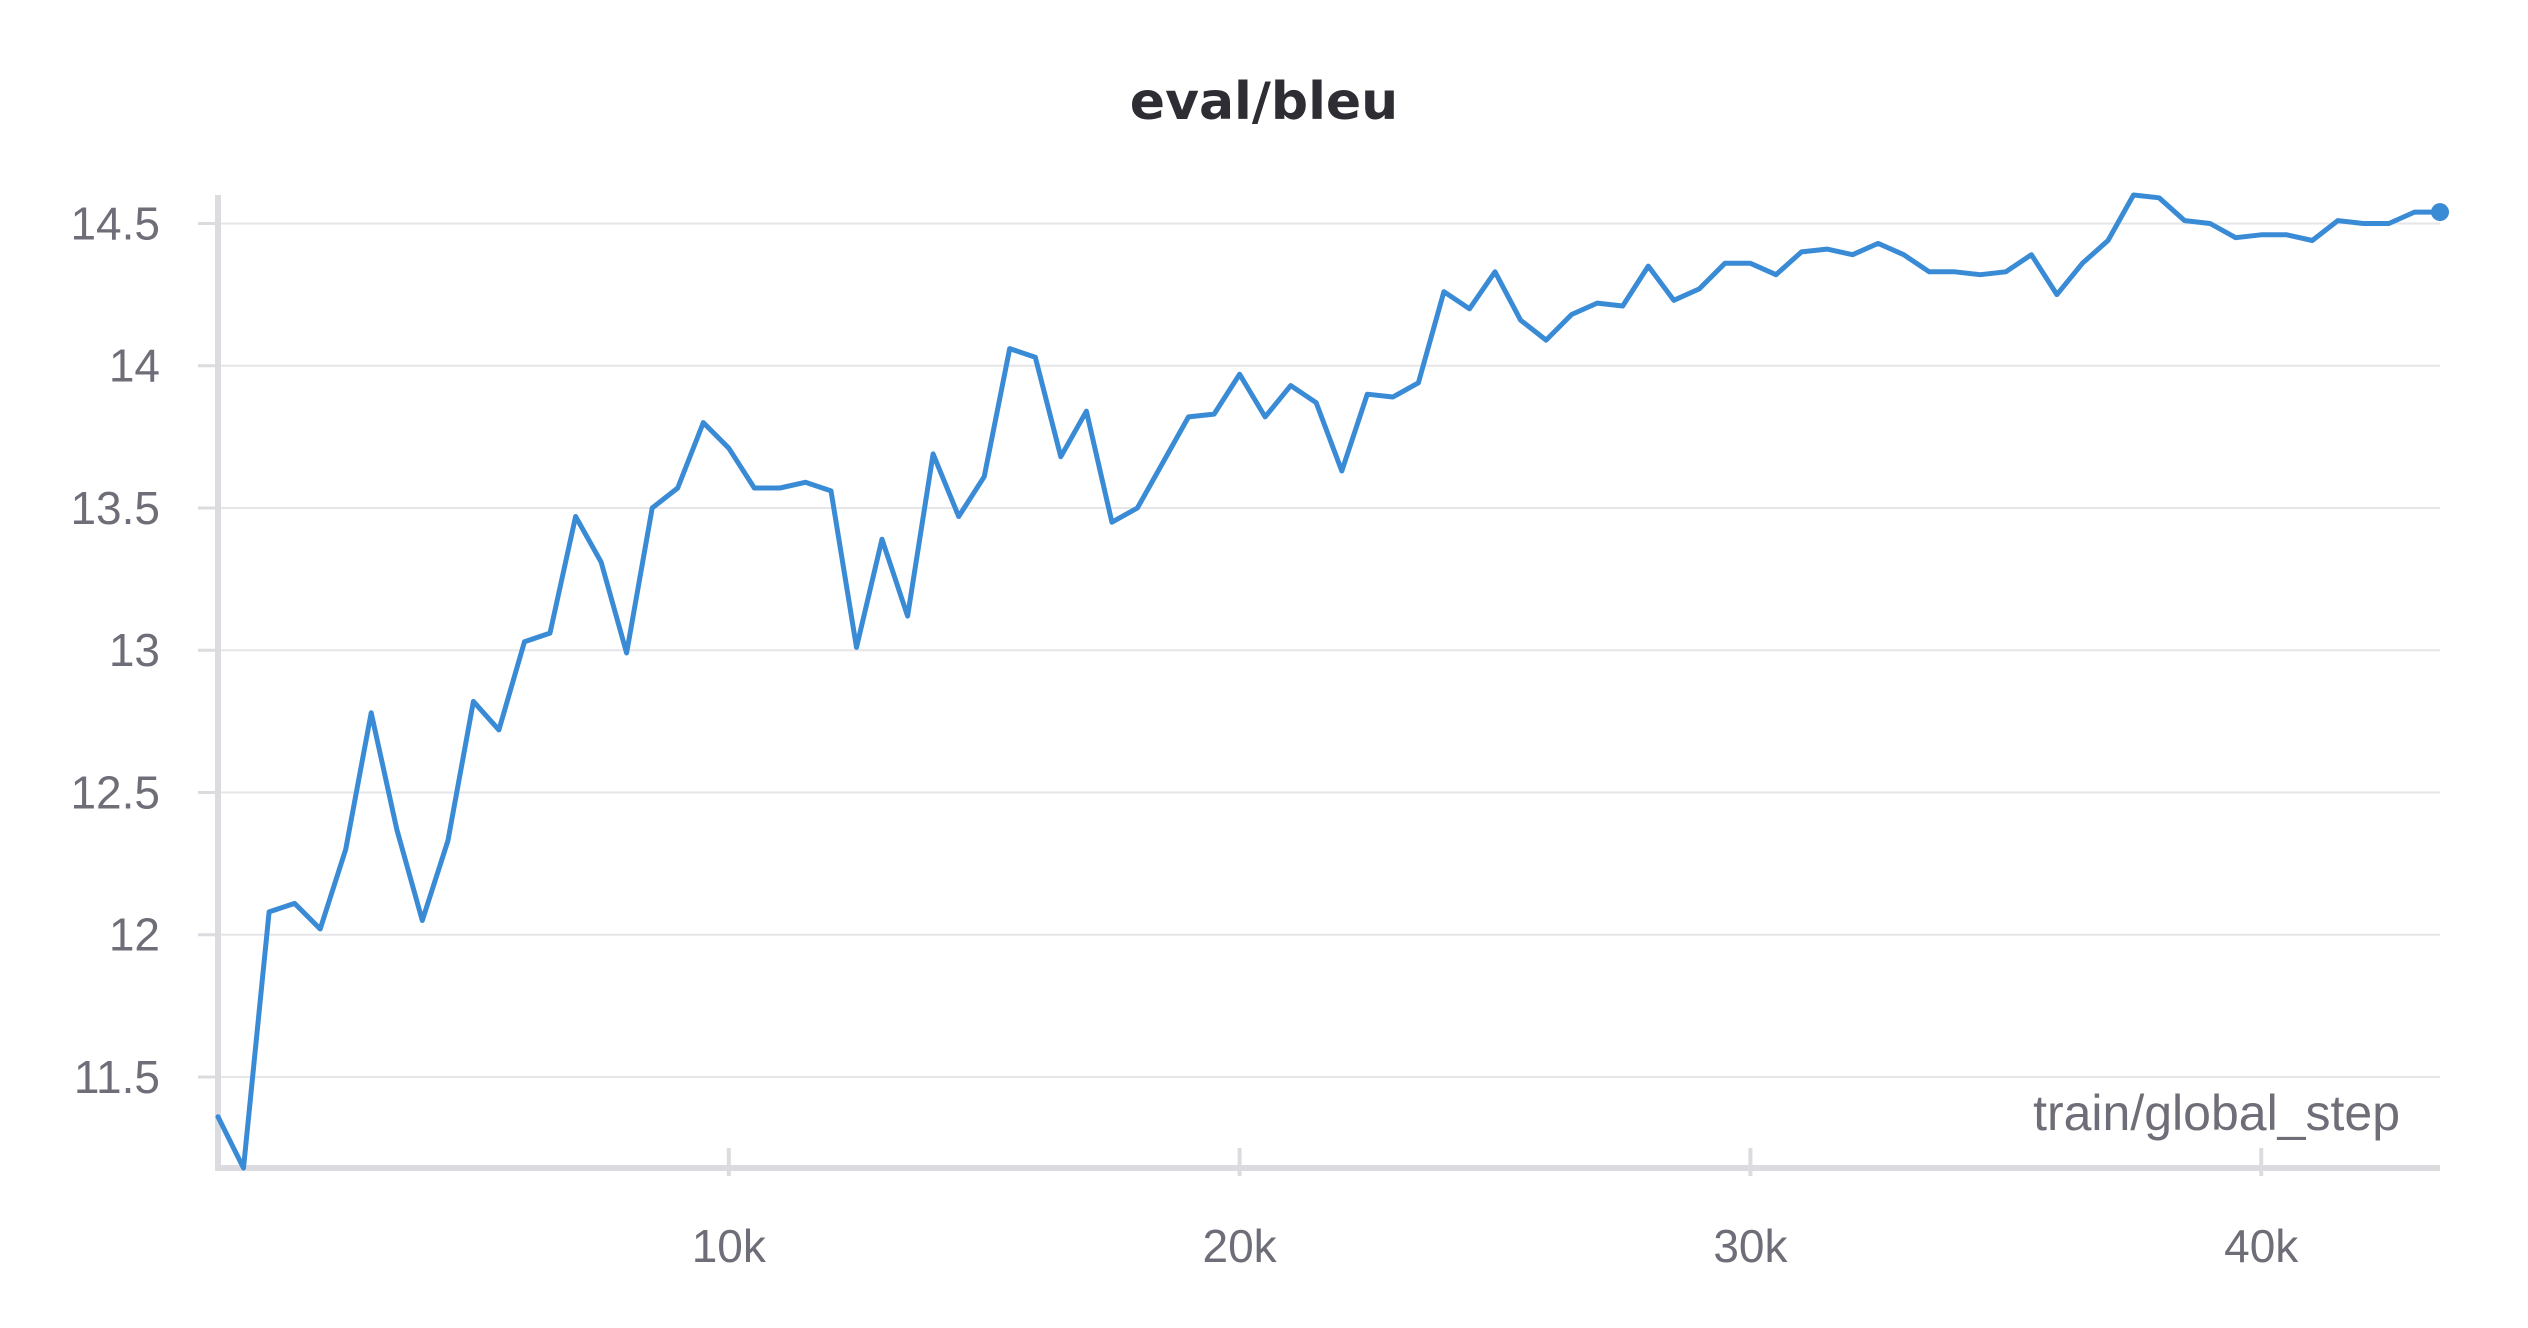  I want to click on y-tick-label: 13, so click(134, 650).